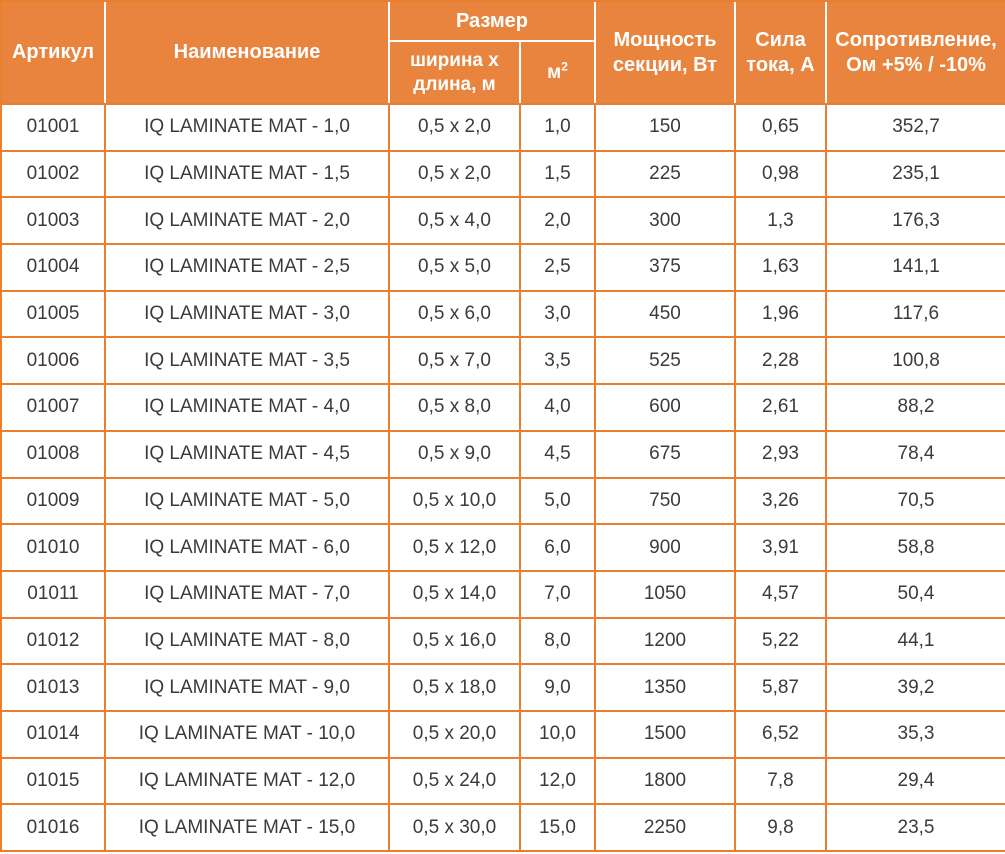 This screenshot has width=1005, height=854. I want to click on column-header-article: Артикул, so click(54, 52).